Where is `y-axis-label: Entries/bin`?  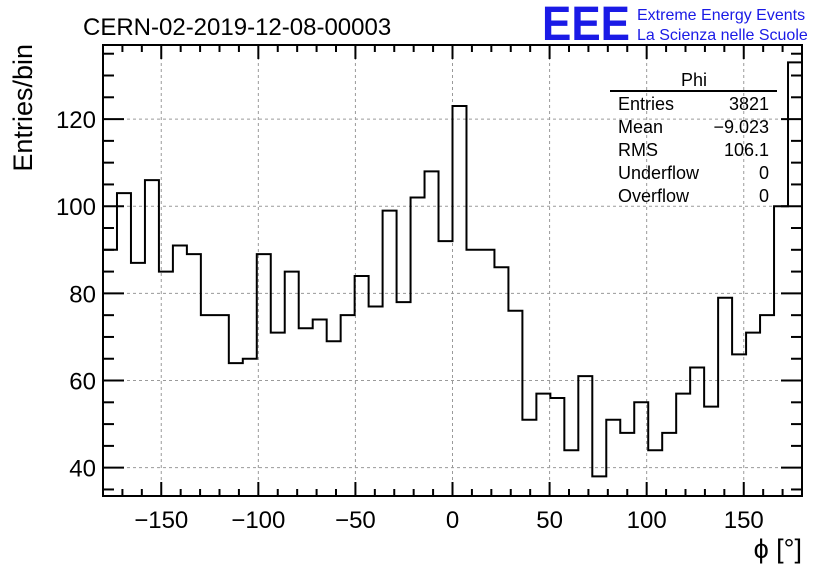
y-axis-label: Entries/bin is located at coordinates (23, 108).